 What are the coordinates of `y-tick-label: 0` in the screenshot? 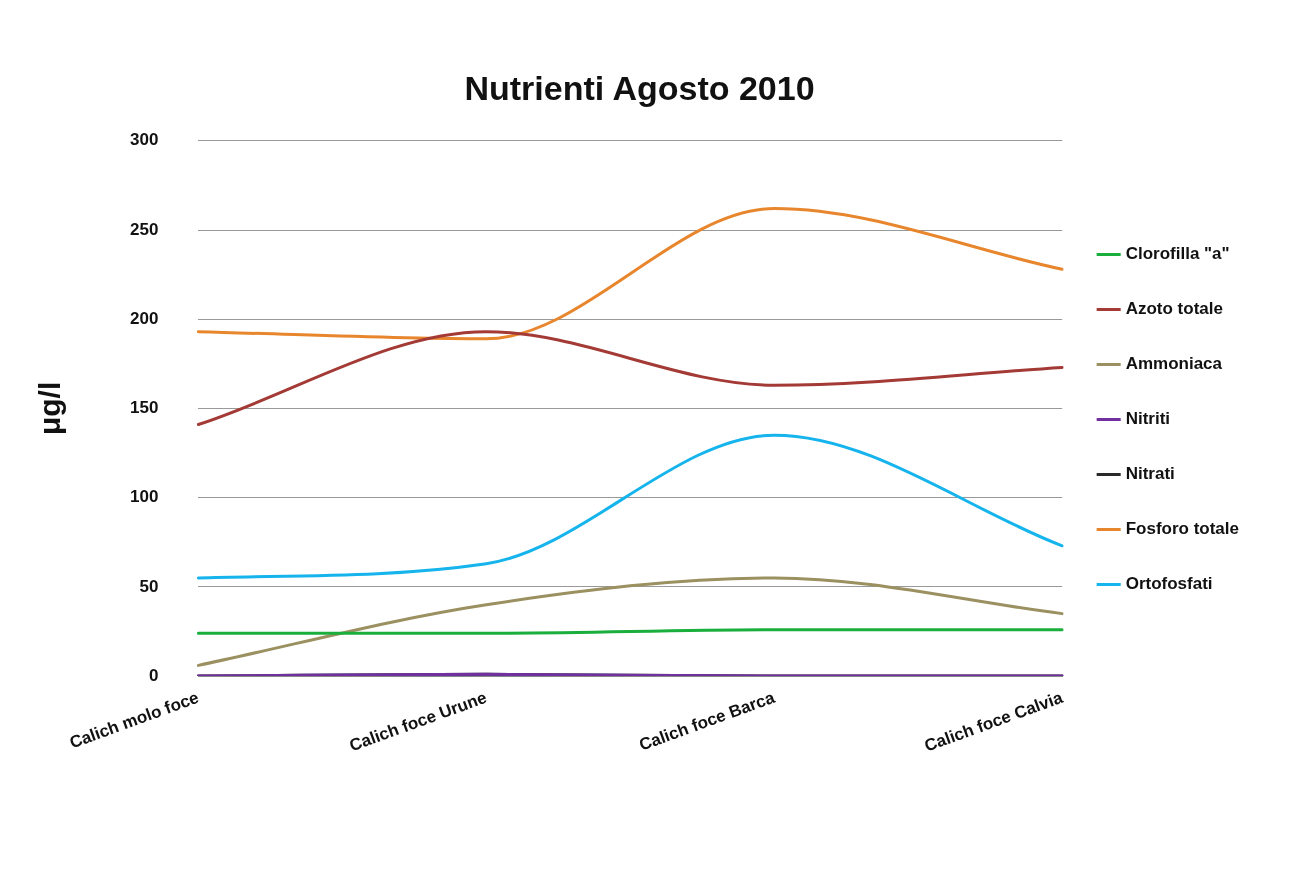 It's located at (153, 675).